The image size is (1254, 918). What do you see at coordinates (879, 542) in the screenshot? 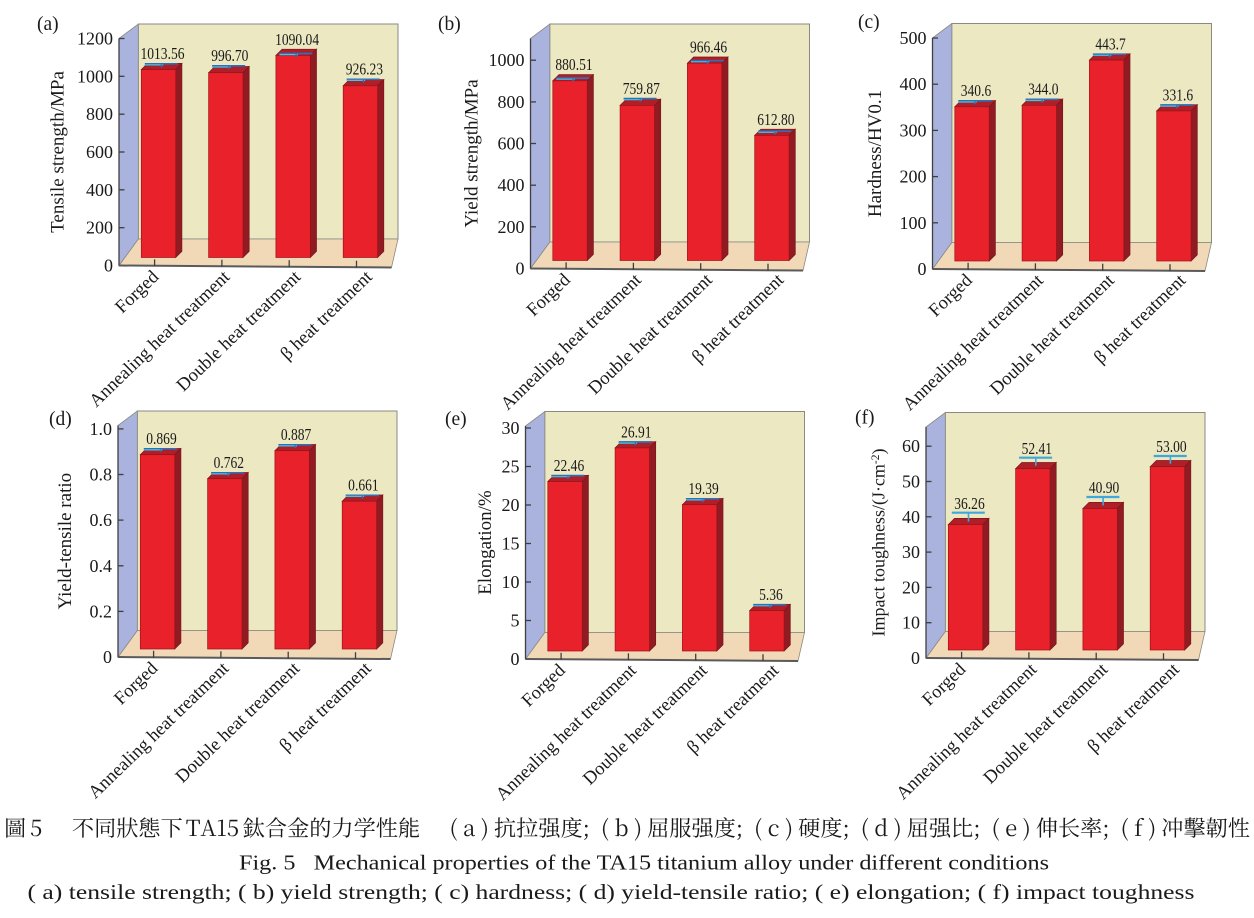
I see `svg-text: Impact toughness/(J·cm-2)` at bounding box center [879, 542].